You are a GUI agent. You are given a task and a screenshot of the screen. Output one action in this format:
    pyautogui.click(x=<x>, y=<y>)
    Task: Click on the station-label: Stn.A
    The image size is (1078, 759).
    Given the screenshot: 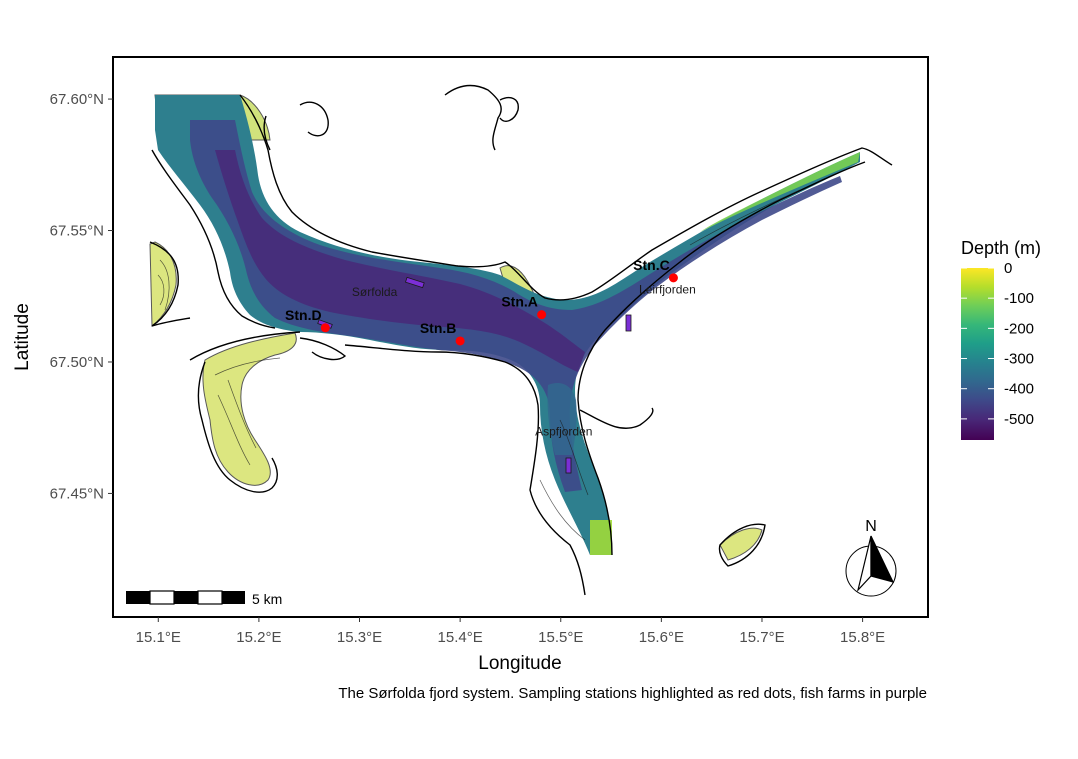 What is the action you would take?
    pyautogui.click(x=519, y=302)
    